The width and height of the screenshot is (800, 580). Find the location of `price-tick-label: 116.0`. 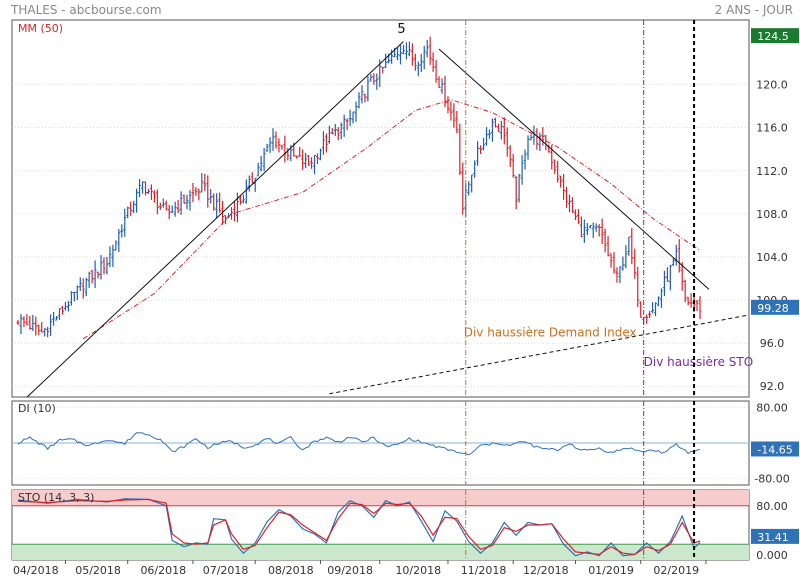

price-tick-label: 116.0 is located at coordinates (772, 128).